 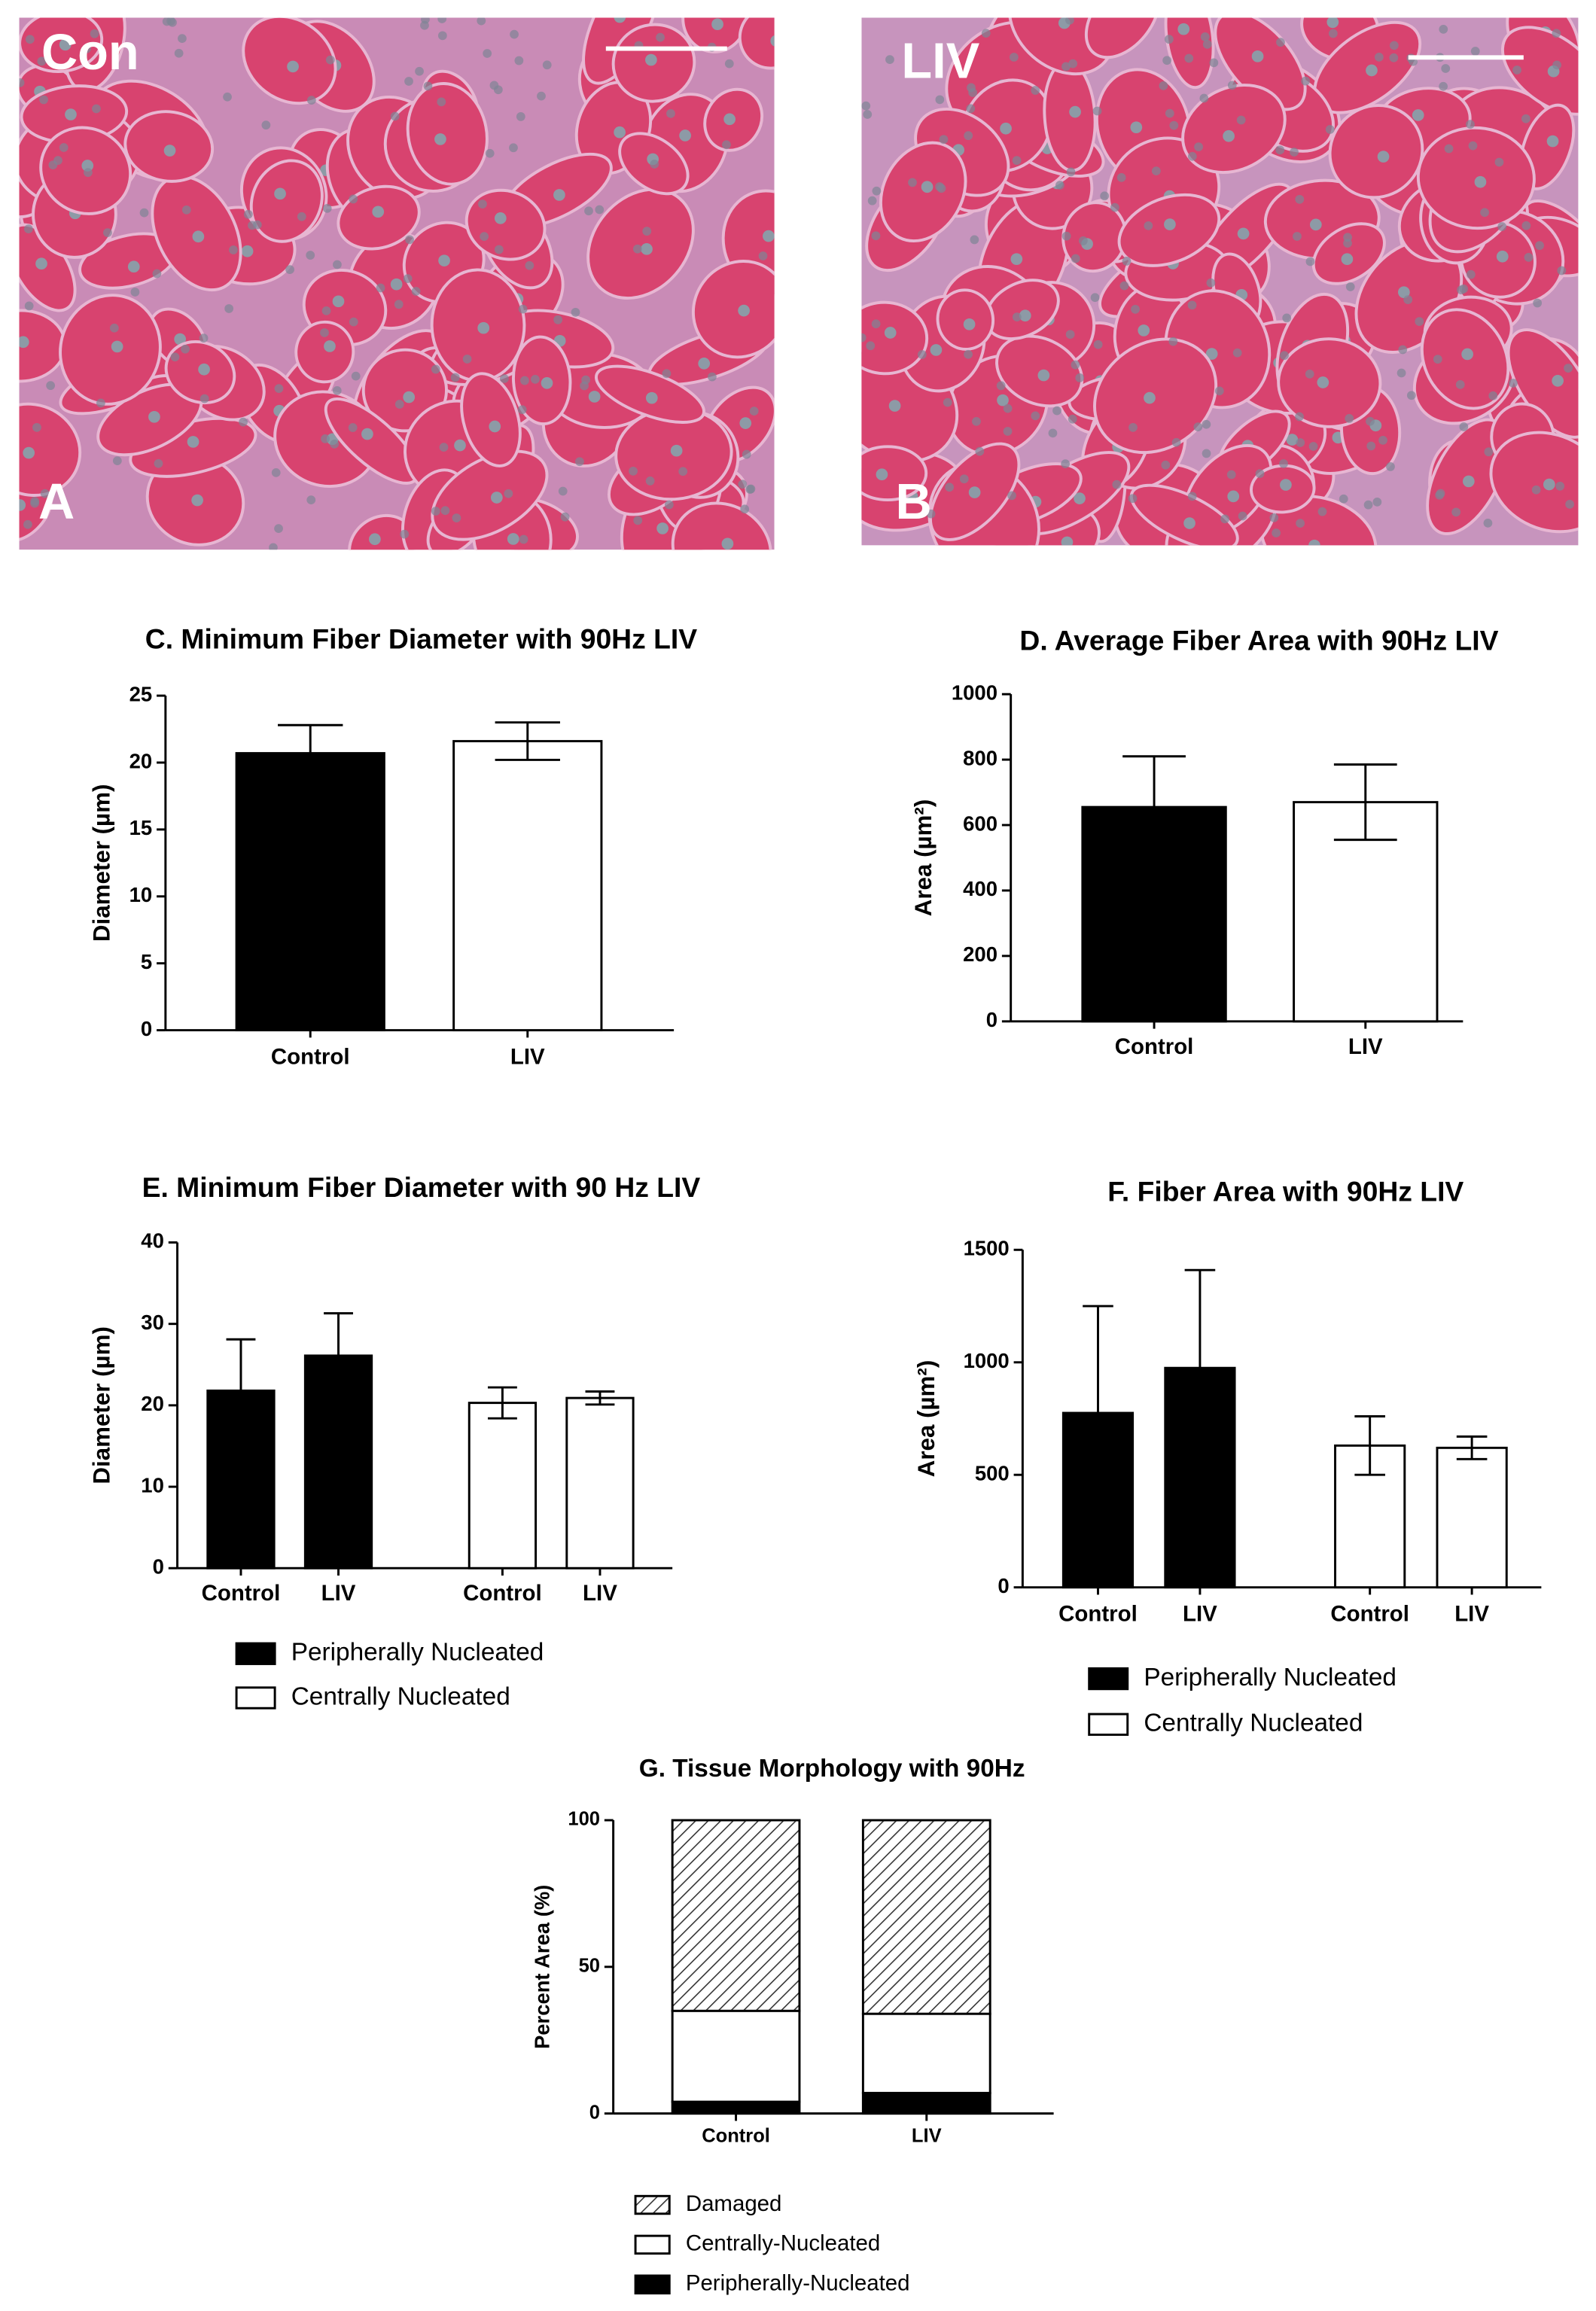 I want to click on y-tick-label: 25, so click(x=141, y=693).